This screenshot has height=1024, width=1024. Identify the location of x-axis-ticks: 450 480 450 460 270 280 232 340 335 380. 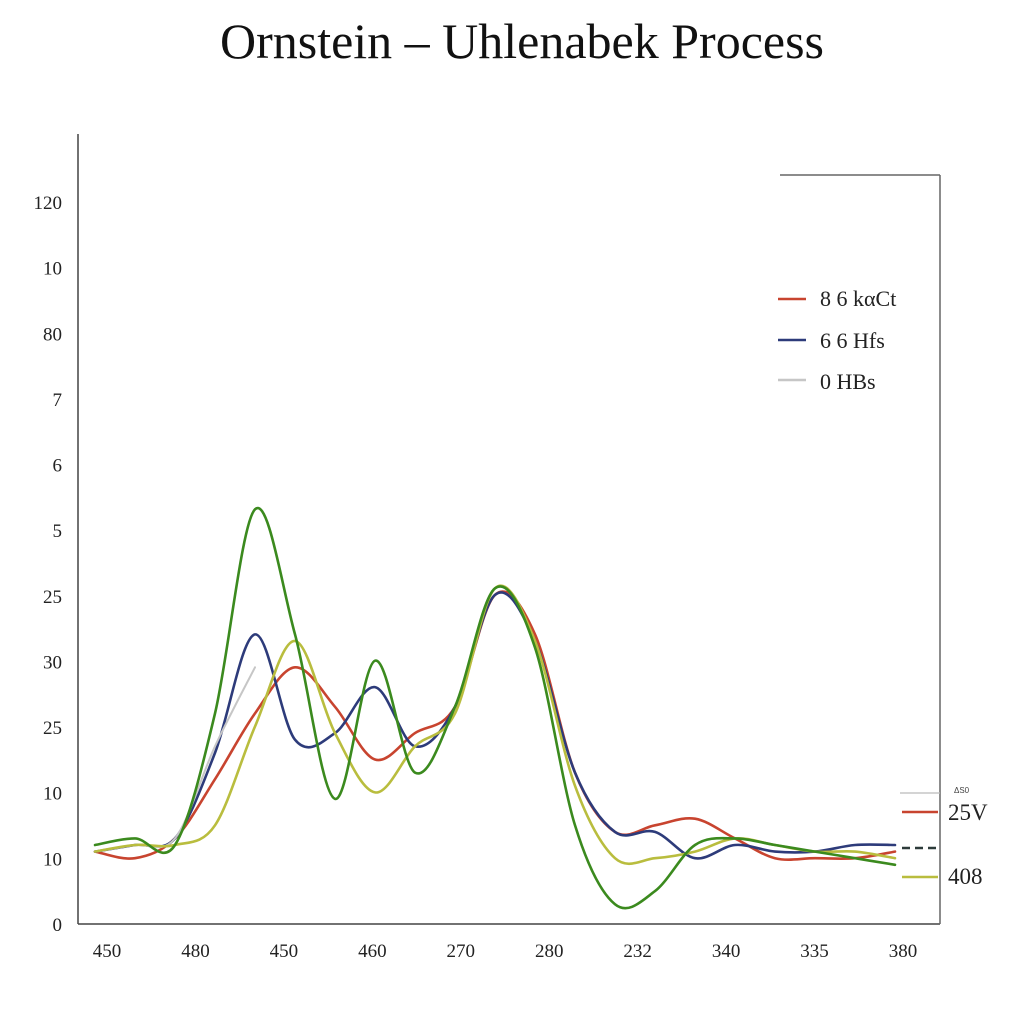
(505, 951).